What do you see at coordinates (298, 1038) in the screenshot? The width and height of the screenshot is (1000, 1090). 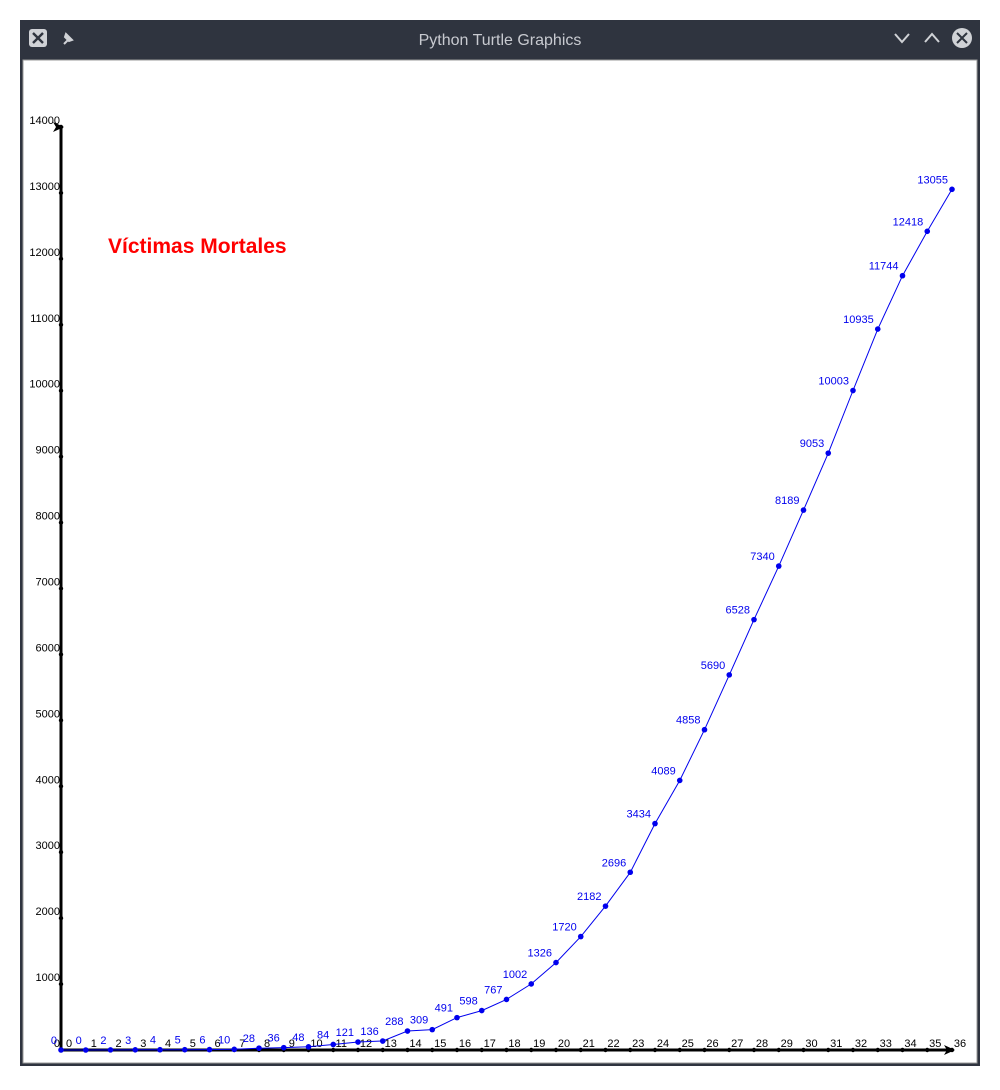 I see `data-label: 48` at bounding box center [298, 1038].